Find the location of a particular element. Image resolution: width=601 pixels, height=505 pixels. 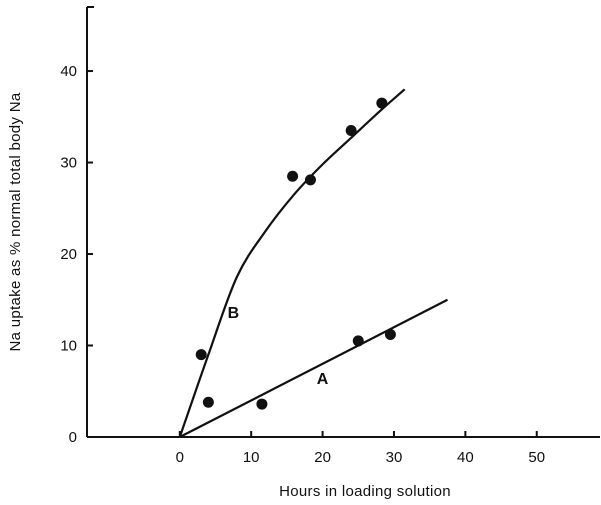

curve-label-a: A is located at coordinates (323, 379).